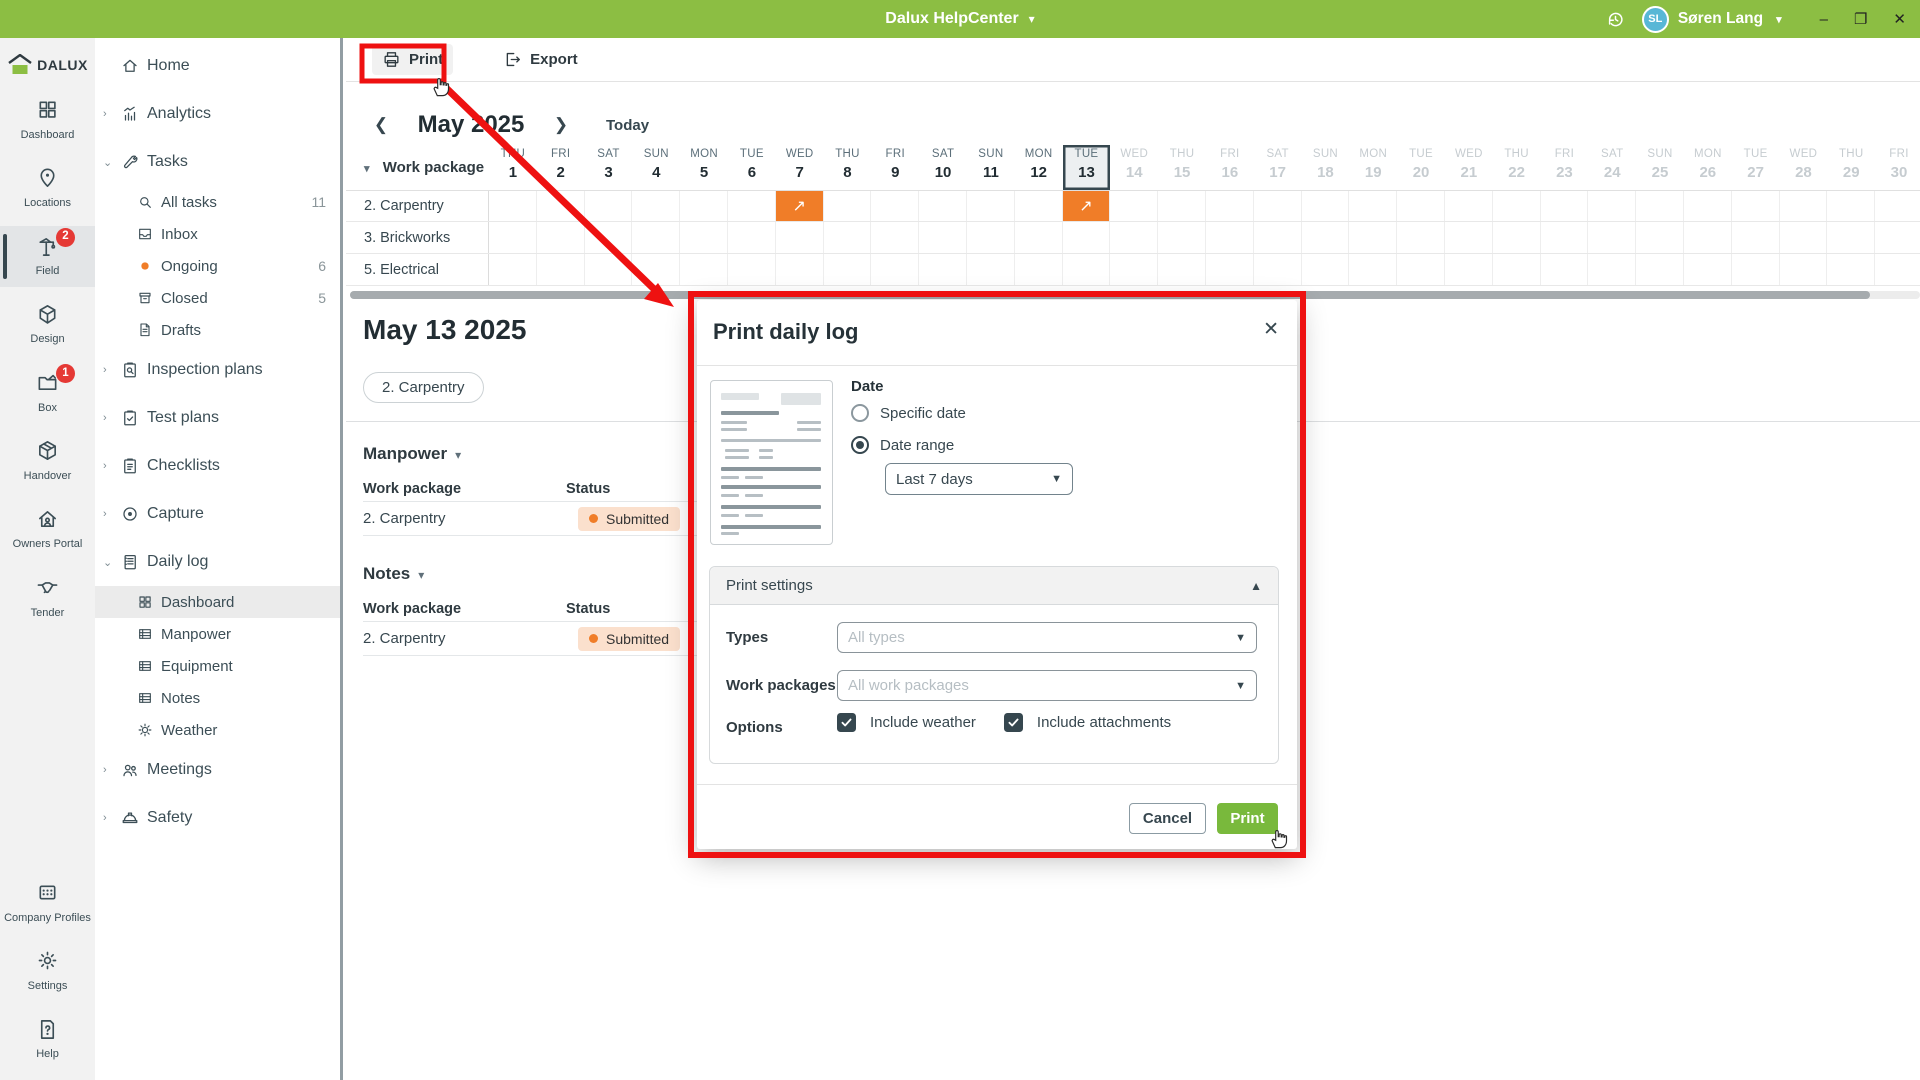  What do you see at coordinates (47, 119) in the screenshot?
I see `rail-item-dashboard: Dashboard` at bounding box center [47, 119].